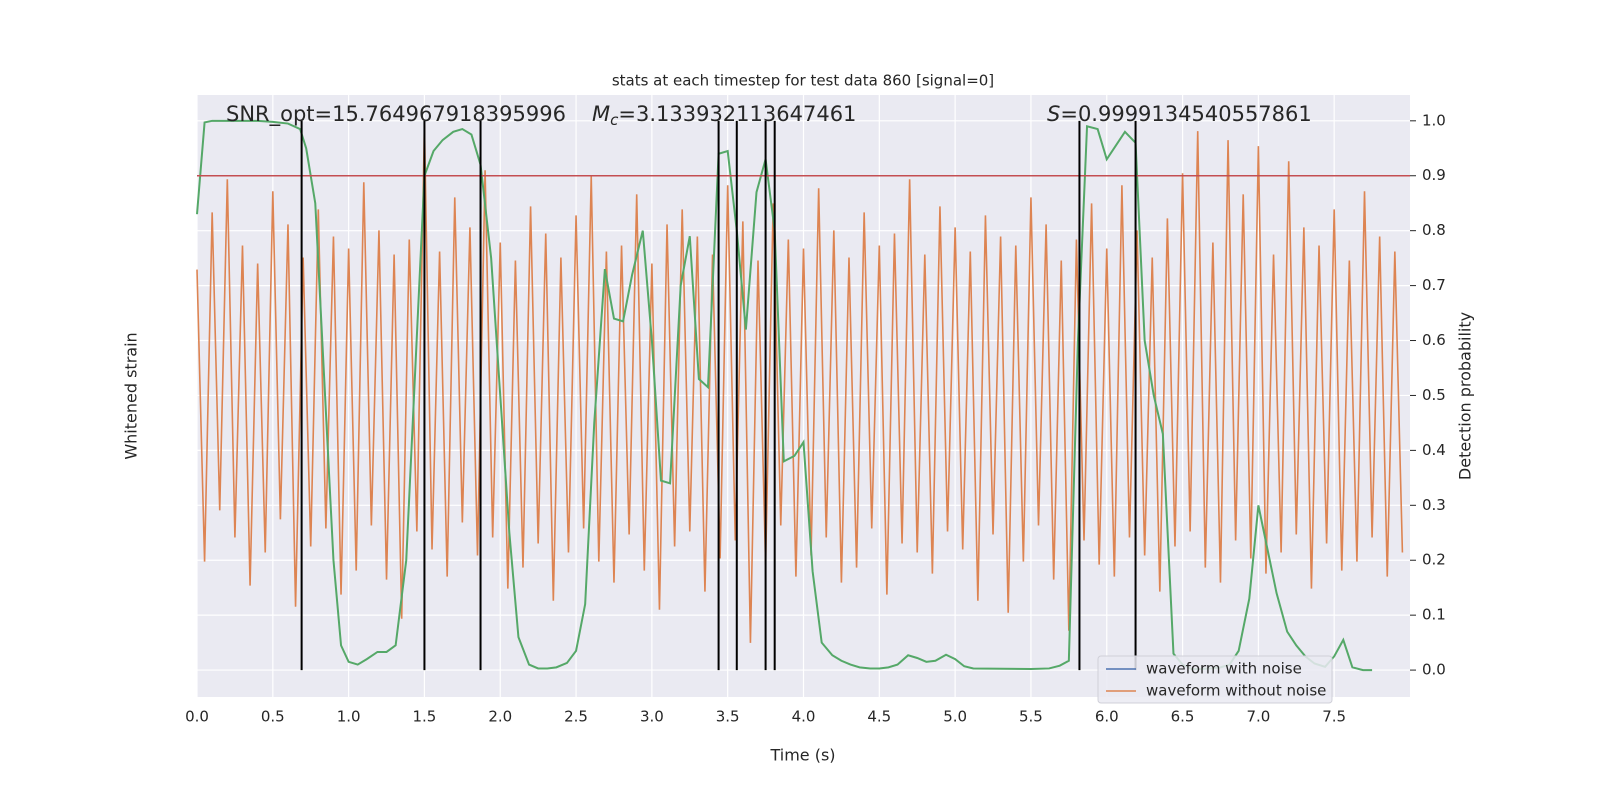  What do you see at coordinates (1434, 395) in the screenshot?
I see `y2-tick-label: 0.5` at bounding box center [1434, 395].